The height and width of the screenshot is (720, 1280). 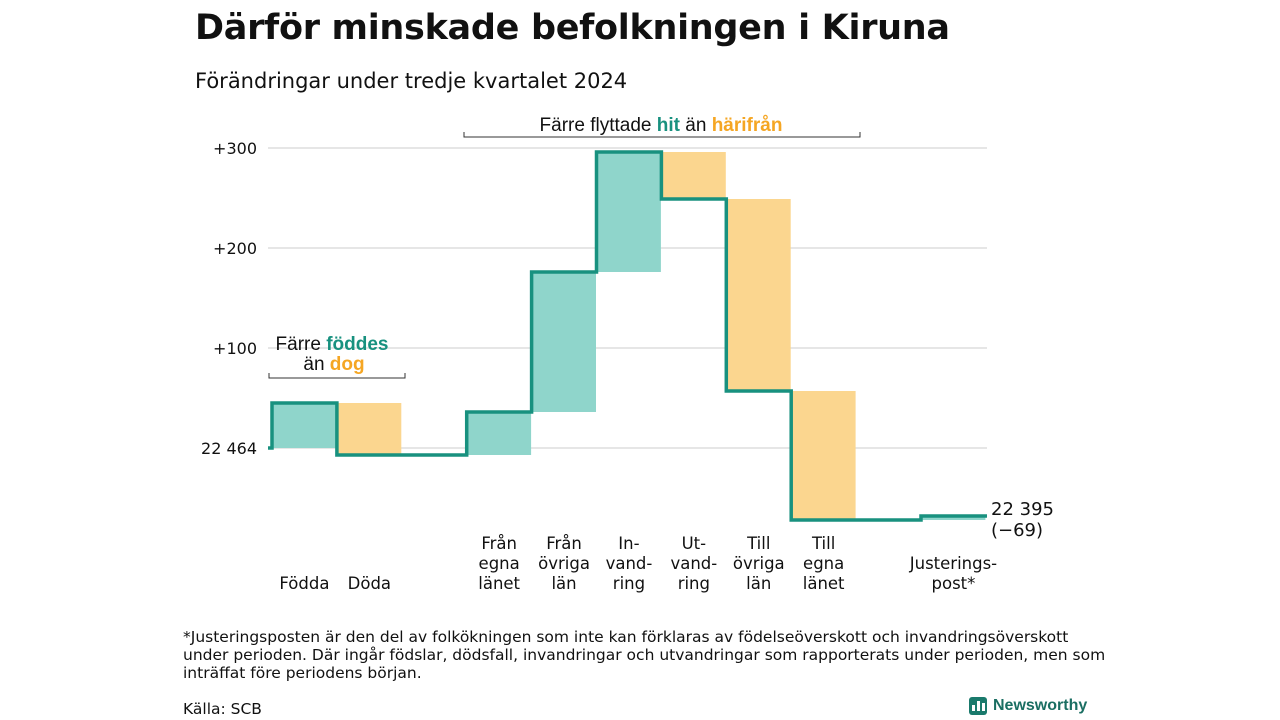 What do you see at coordinates (1022, 509) in the screenshot?
I see `end-value-label: 22 395` at bounding box center [1022, 509].